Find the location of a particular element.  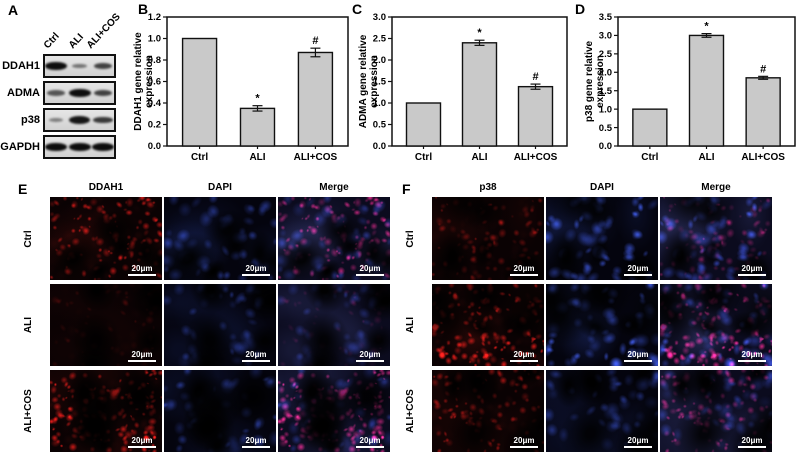

y-tick-label: 2.0 is located at coordinates (379, 60).